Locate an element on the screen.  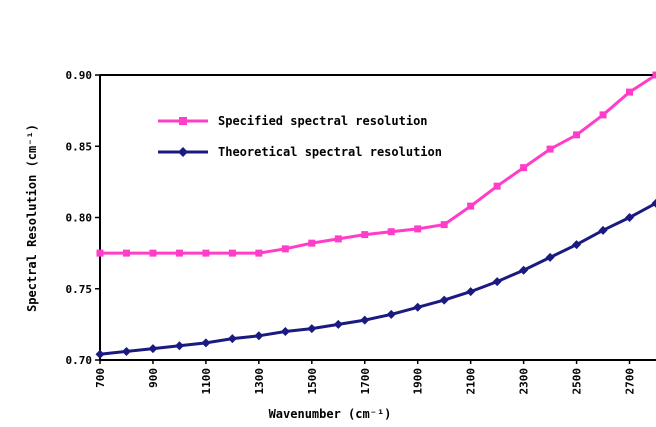
x-tick-label: 2500 is located at coordinates (577, 381).